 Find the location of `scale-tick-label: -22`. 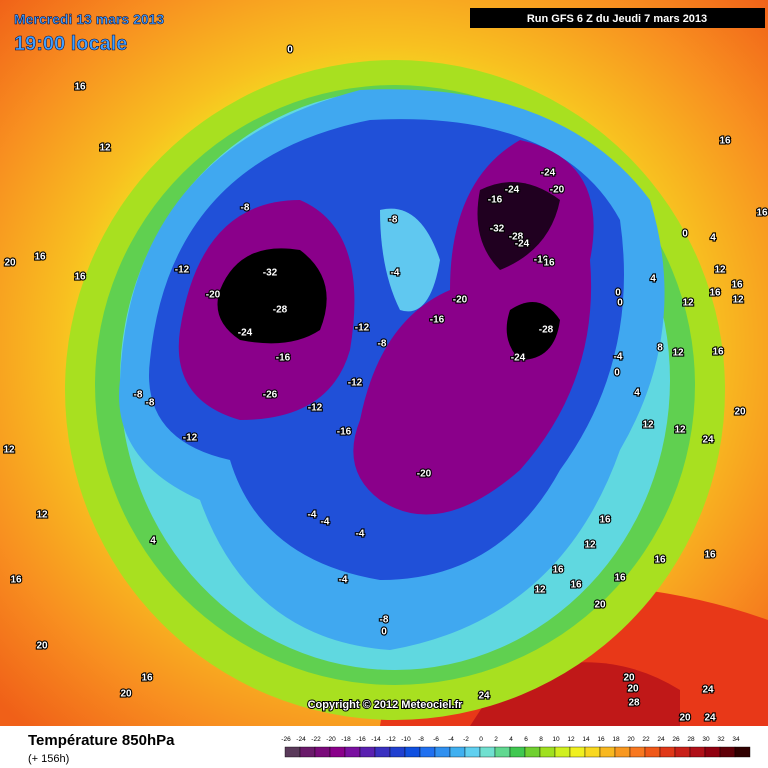

scale-tick-label: -22 is located at coordinates (316, 739).